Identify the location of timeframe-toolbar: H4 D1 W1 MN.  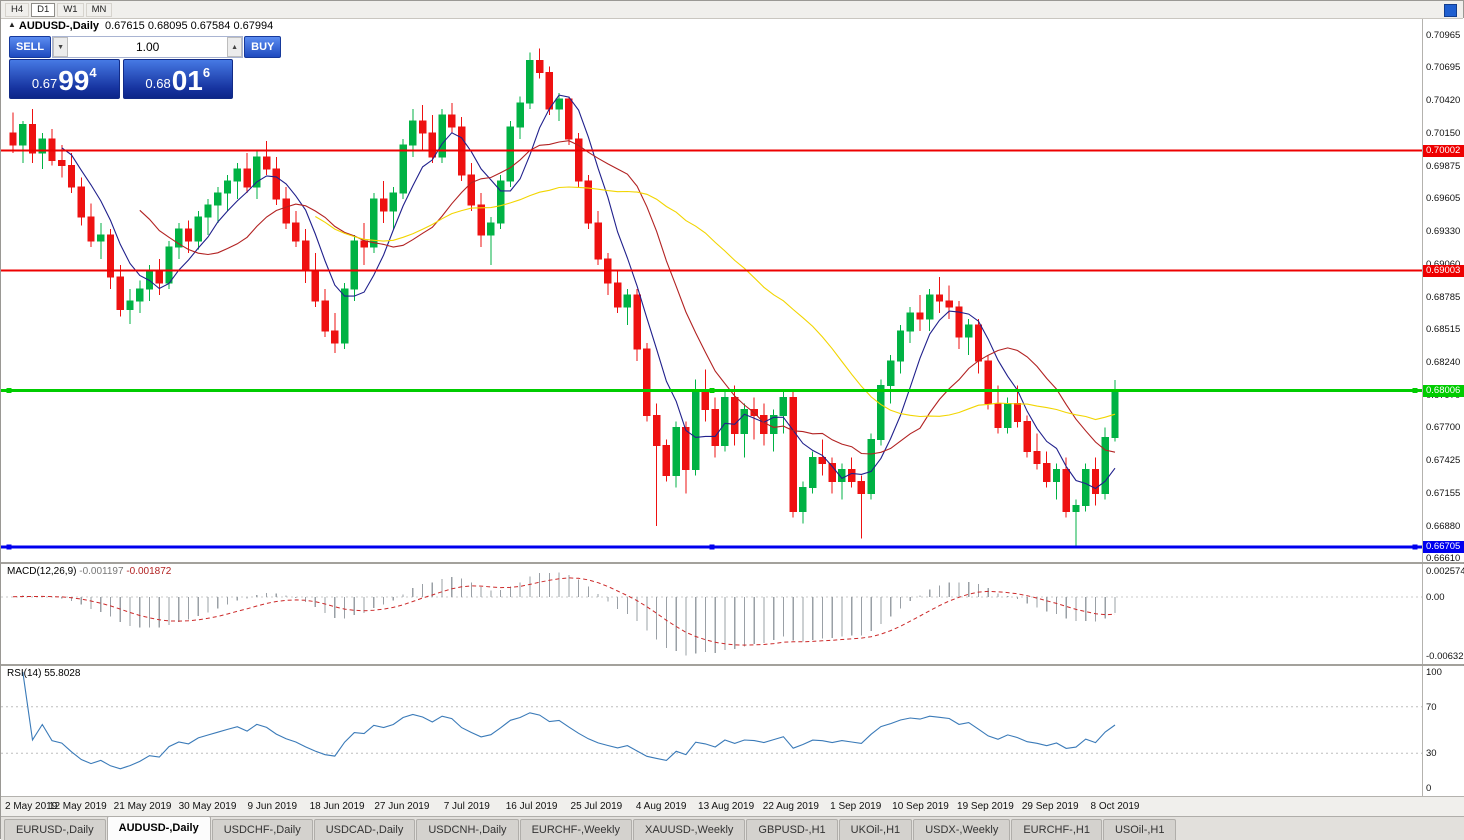
(732, 10).